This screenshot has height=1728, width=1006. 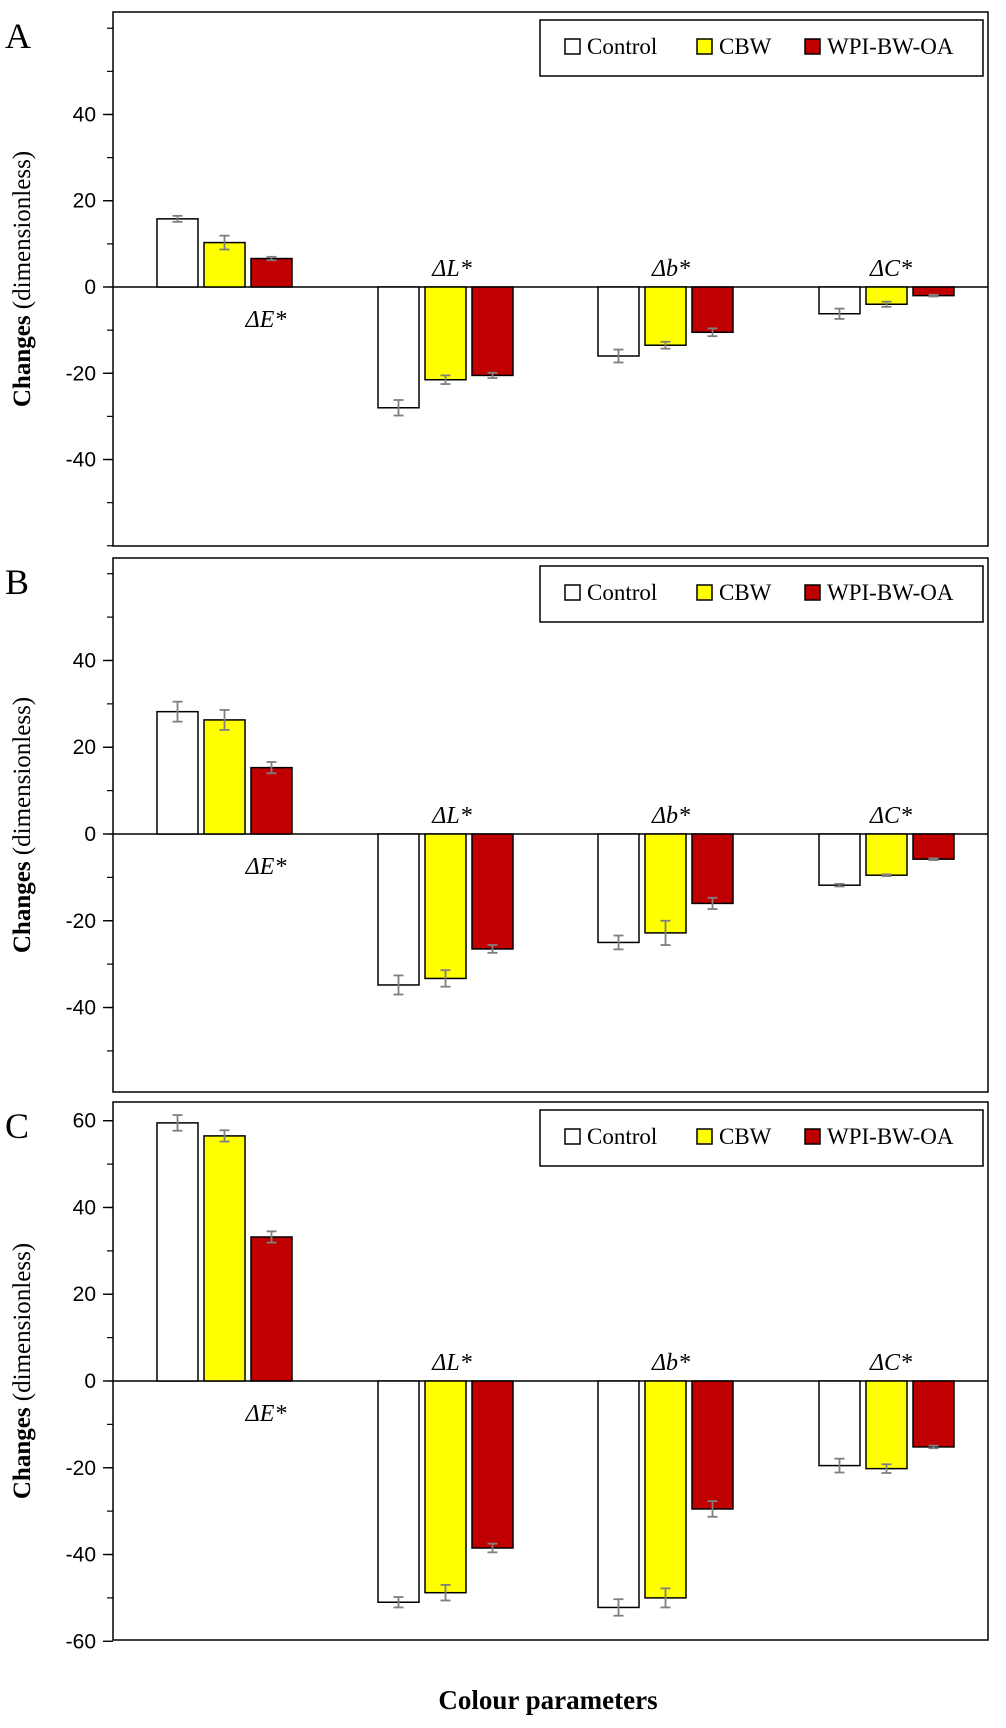 I want to click on legend-label: Control, so click(x=622, y=592).